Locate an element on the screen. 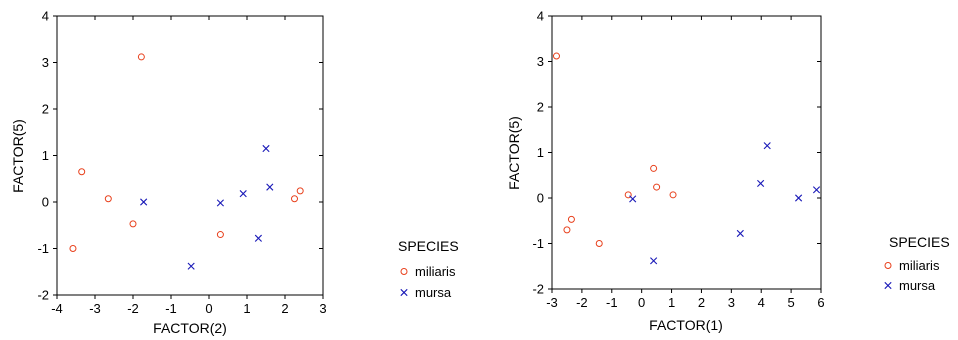 This screenshot has height=340, width=958. x-tick-label: 6 is located at coordinates (820, 302).